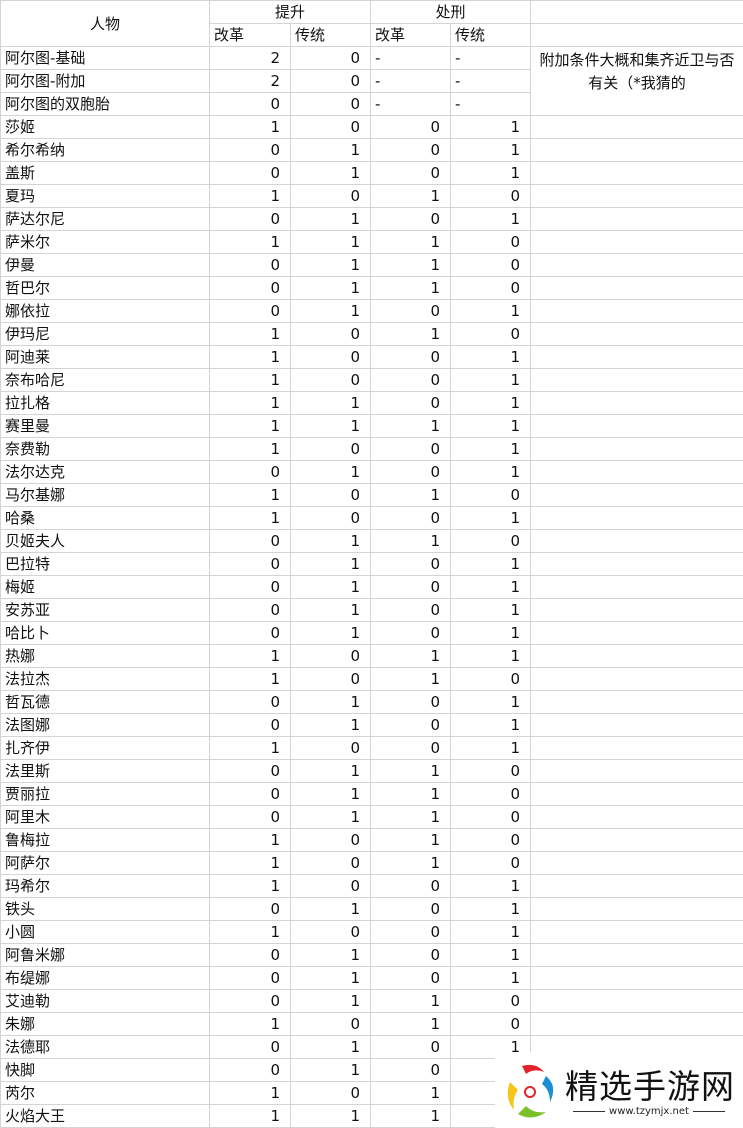 The width and height of the screenshot is (743, 1128). Describe the element at coordinates (636, 35) in the screenshot. I see `header-empty-cell` at that location.